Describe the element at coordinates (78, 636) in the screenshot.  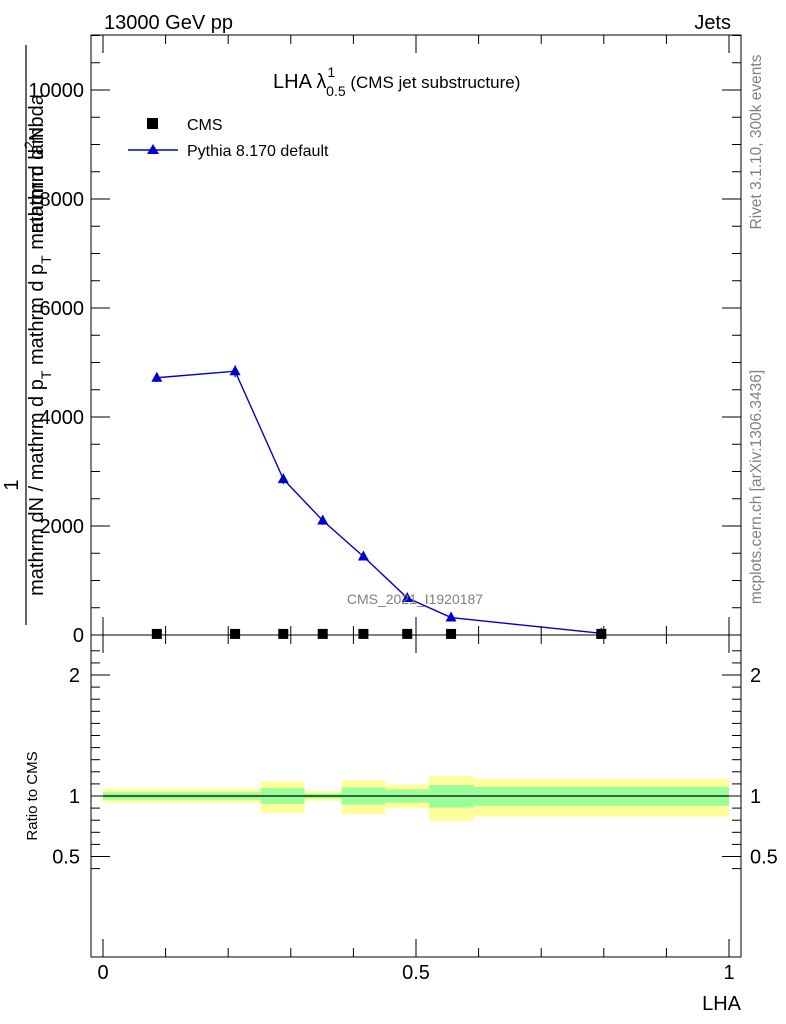
I see `y-tick-label: 0` at that location.